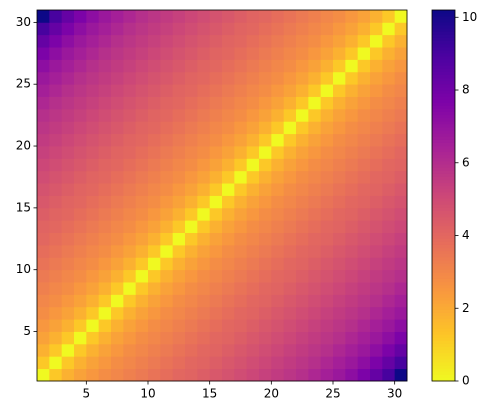 The width and height of the screenshot is (487, 413). I want to click on x-tick-label: 20, so click(271, 394).